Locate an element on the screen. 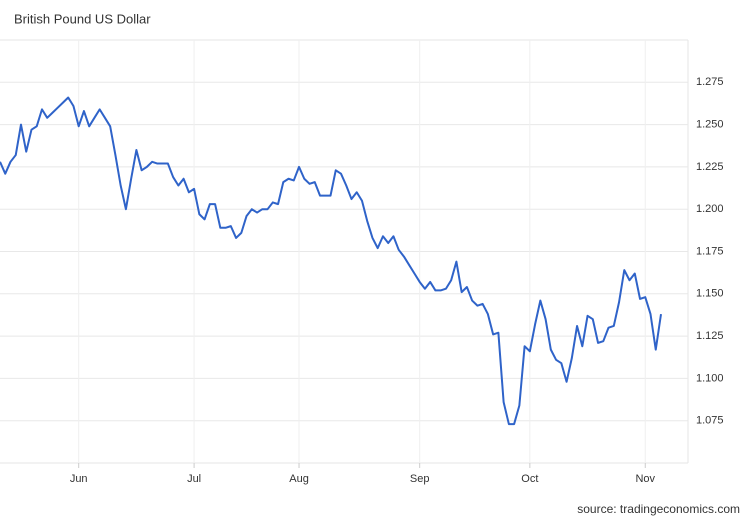  y-tick-label: 1.225 is located at coordinates (710, 167).